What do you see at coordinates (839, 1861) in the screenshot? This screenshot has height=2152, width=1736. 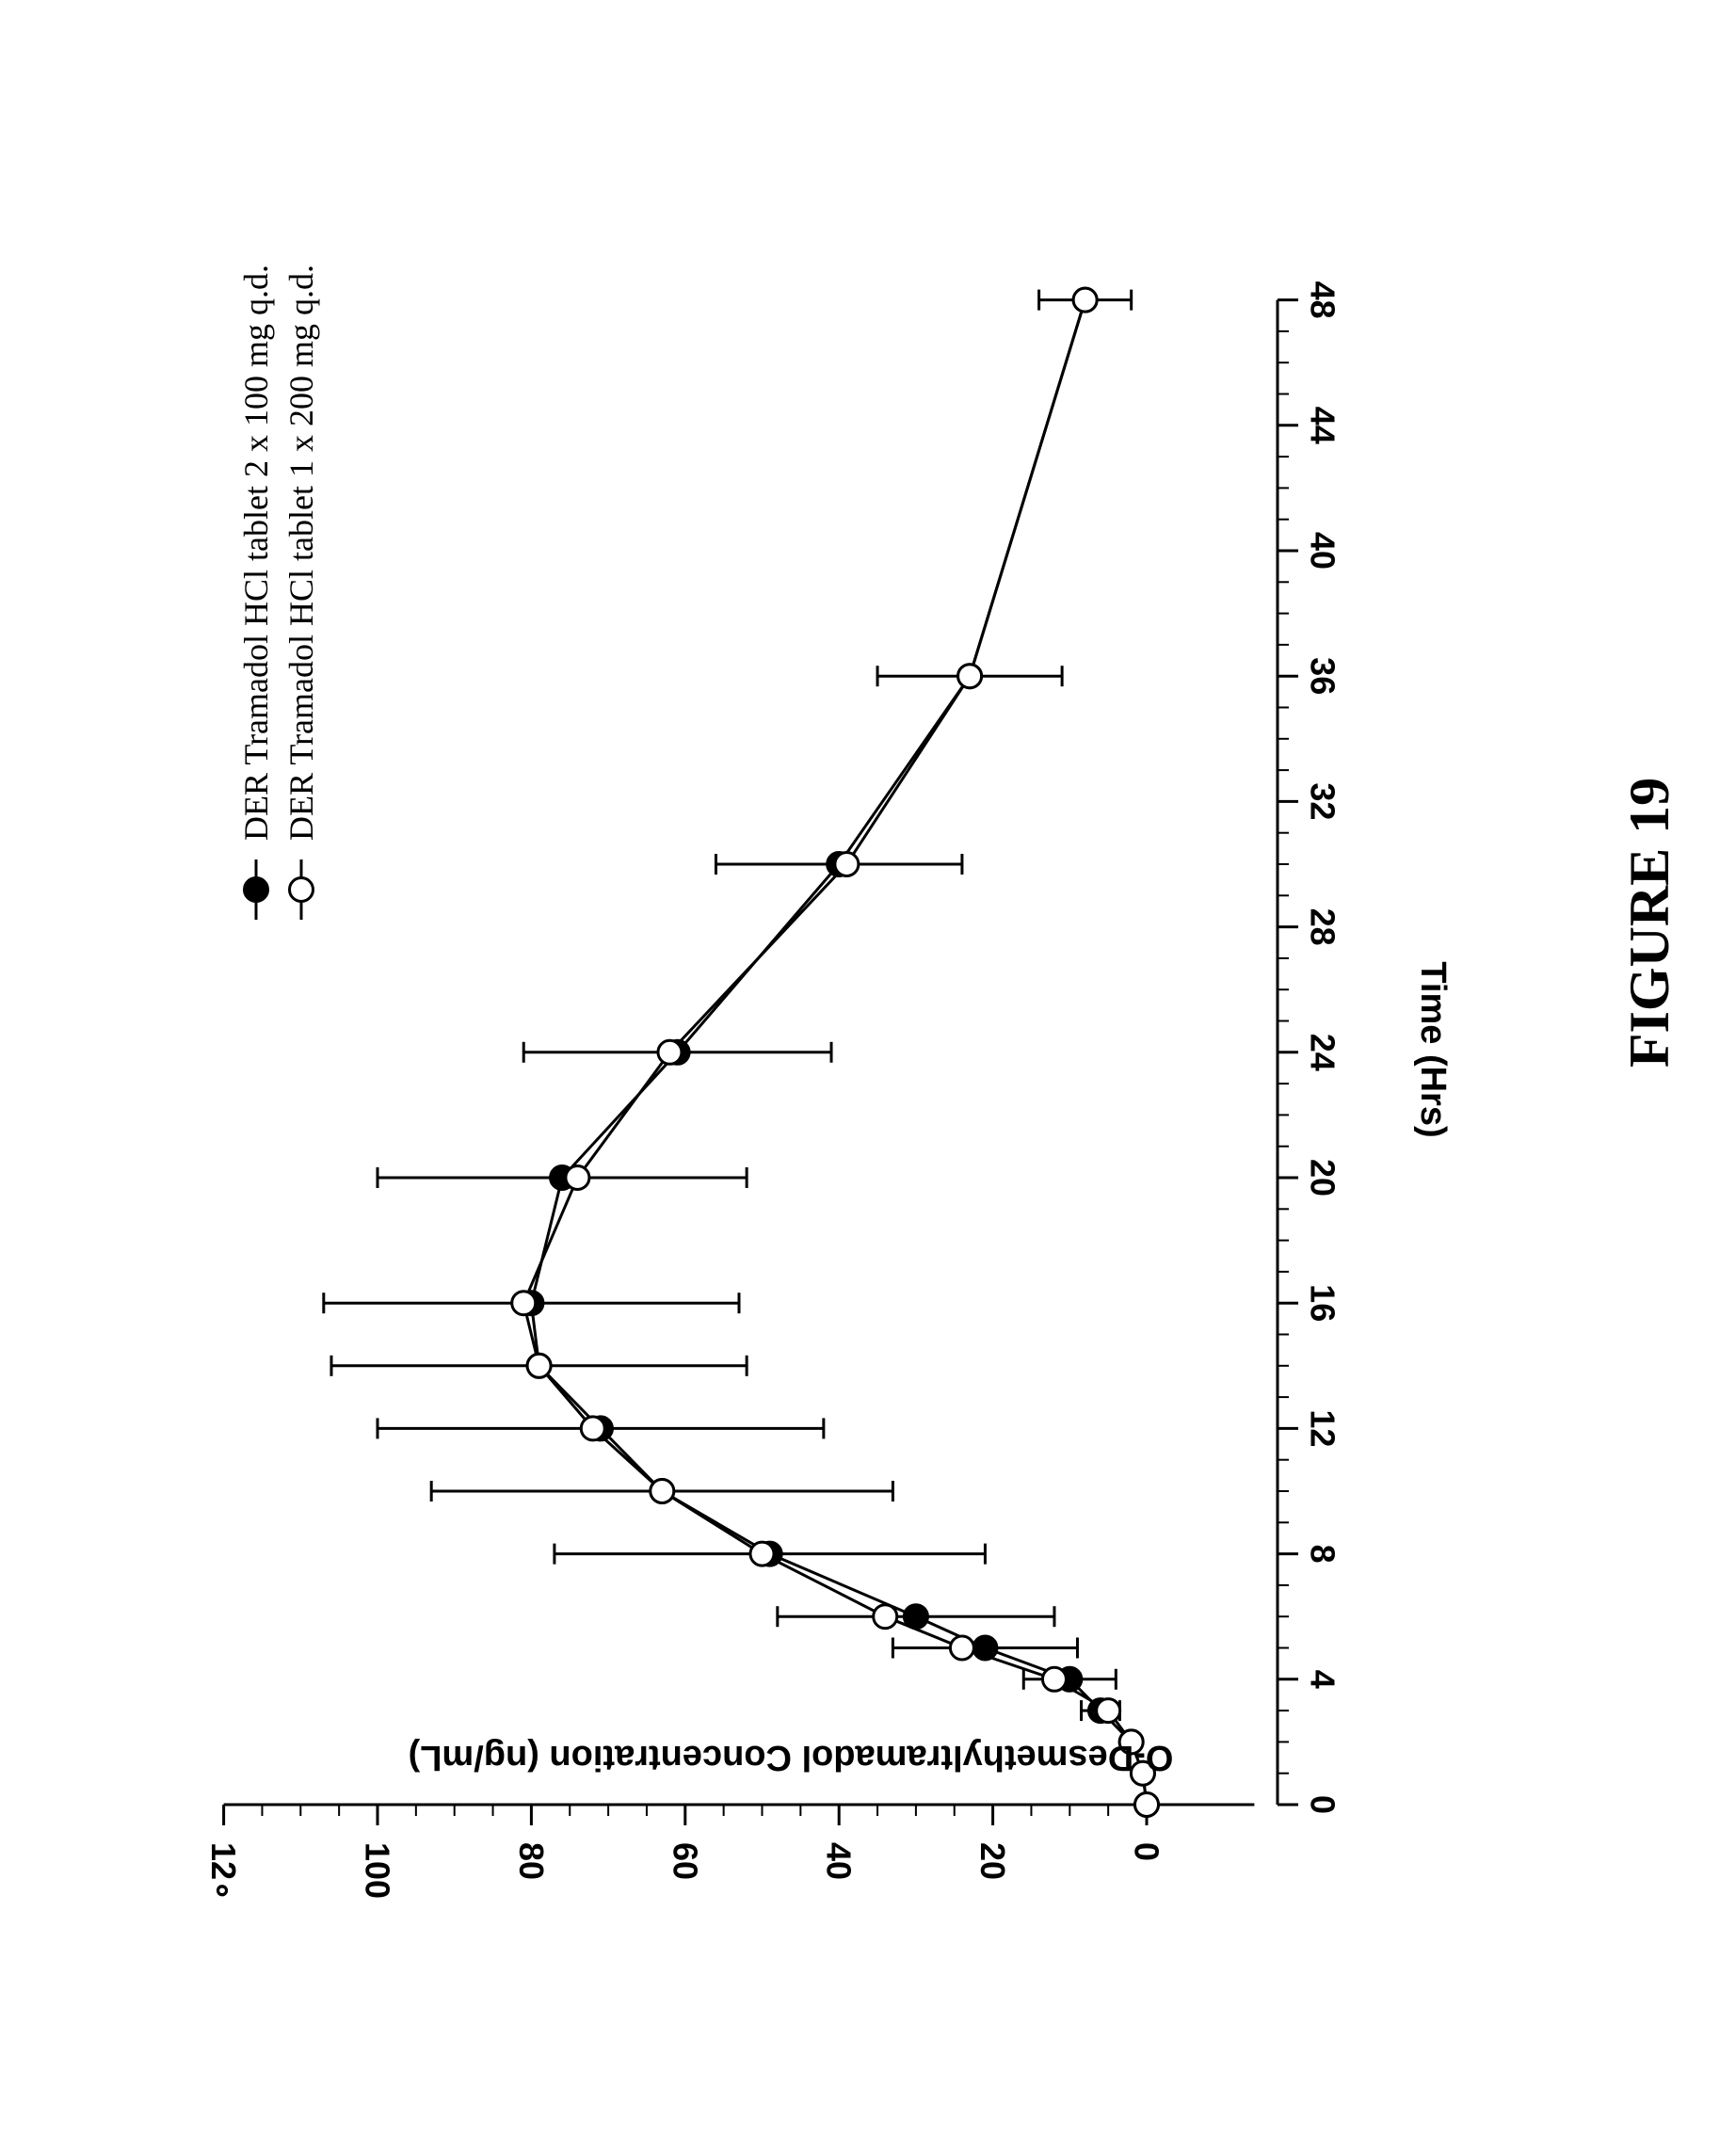 I see `y-tick-label: 40` at bounding box center [839, 1861].